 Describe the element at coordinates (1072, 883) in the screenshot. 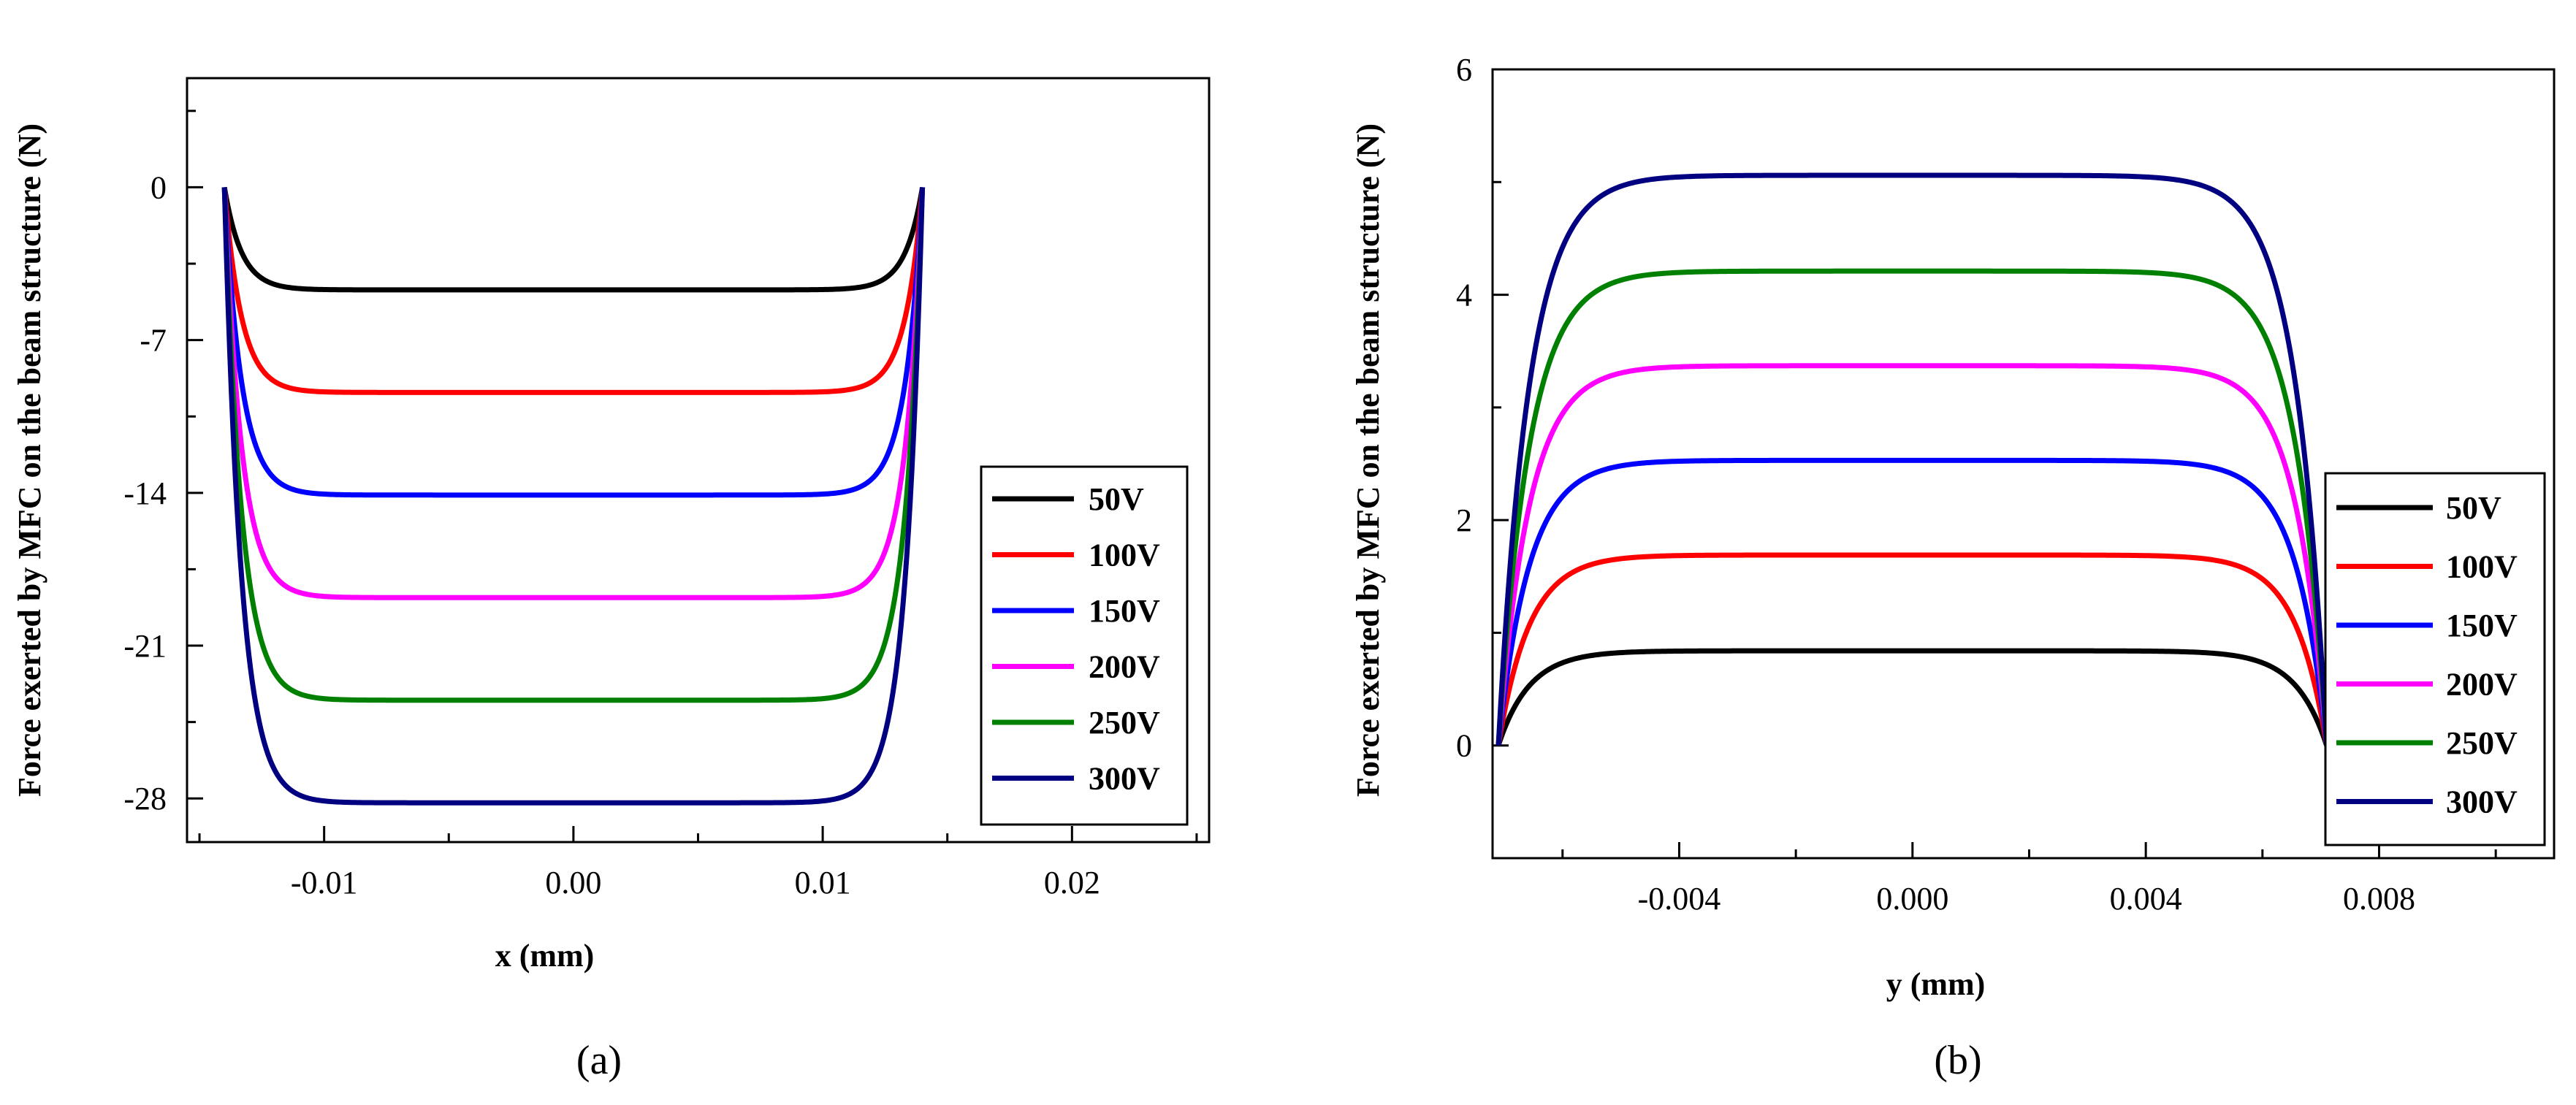

I see `x-tick-label: 0.02` at that location.